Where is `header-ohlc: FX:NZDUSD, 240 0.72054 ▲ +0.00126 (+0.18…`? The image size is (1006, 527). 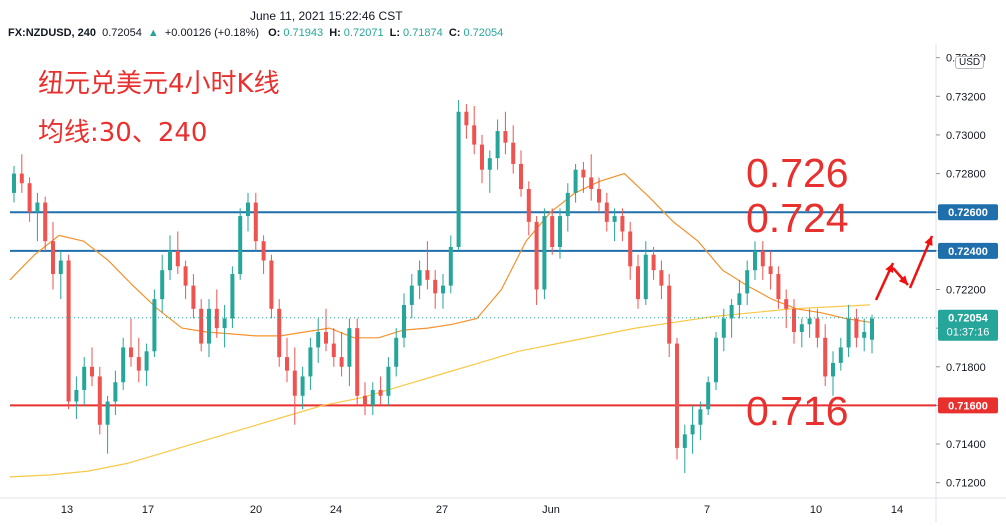
header-ohlc: FX:NZDUSD, 240 0.72054 ▲ +0.00126 (+0.18… is located at coordinates (257, 33).